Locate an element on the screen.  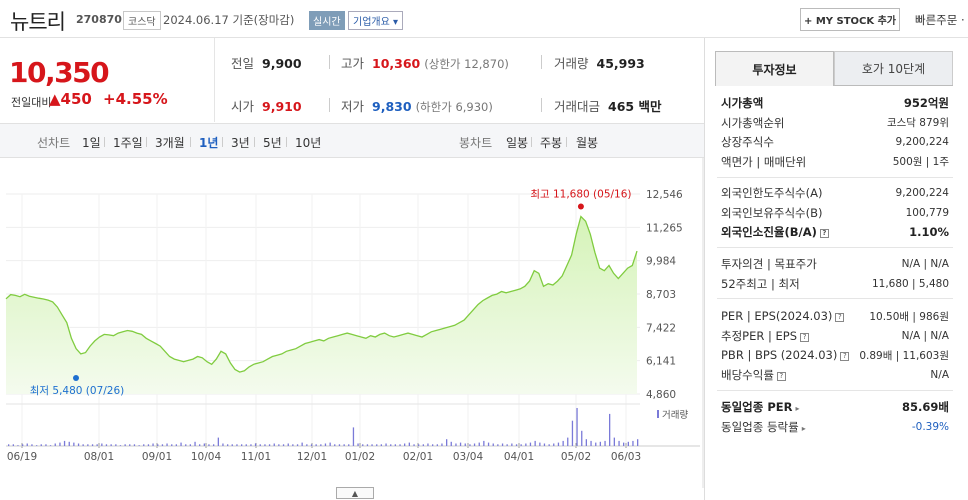
info-label: PBR | BPS (2024.03)? is located at coordinates (785, 355).